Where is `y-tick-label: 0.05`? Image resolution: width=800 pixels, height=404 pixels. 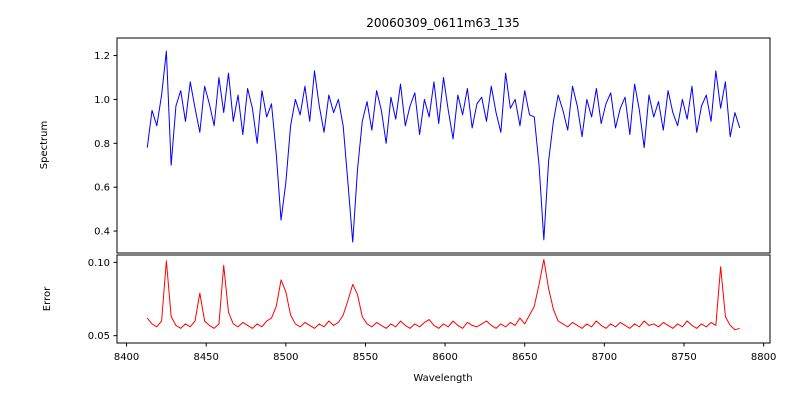 y-tick-label: 0.05 is located at coordinates (99, 336).